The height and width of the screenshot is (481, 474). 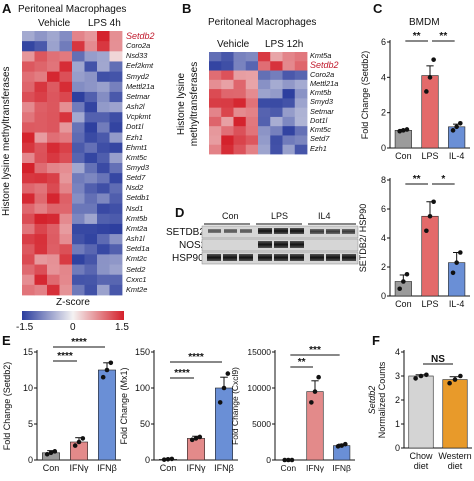 I want to click on y-tick-label: 6, so click(x=383, y=42).